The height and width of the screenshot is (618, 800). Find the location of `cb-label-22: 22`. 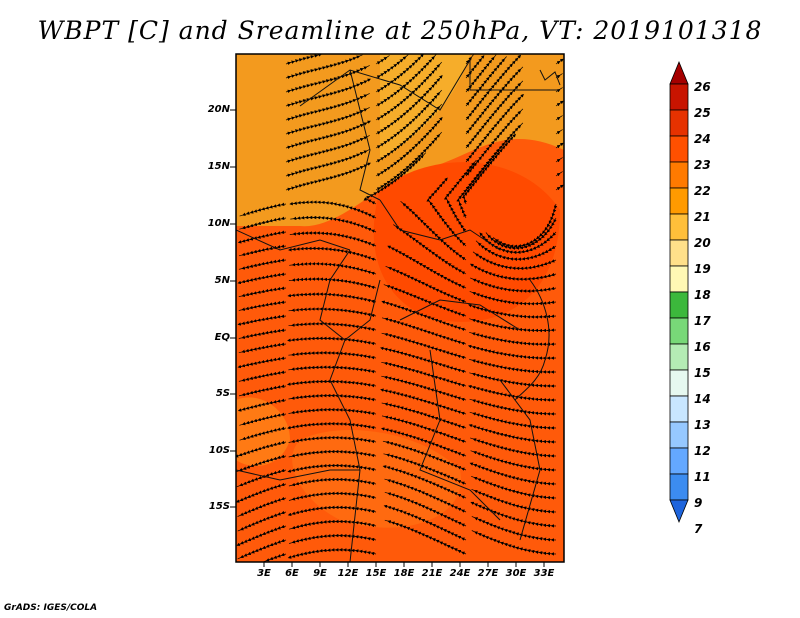

cb-label-22: 22 is located at coordinates (702, 191).